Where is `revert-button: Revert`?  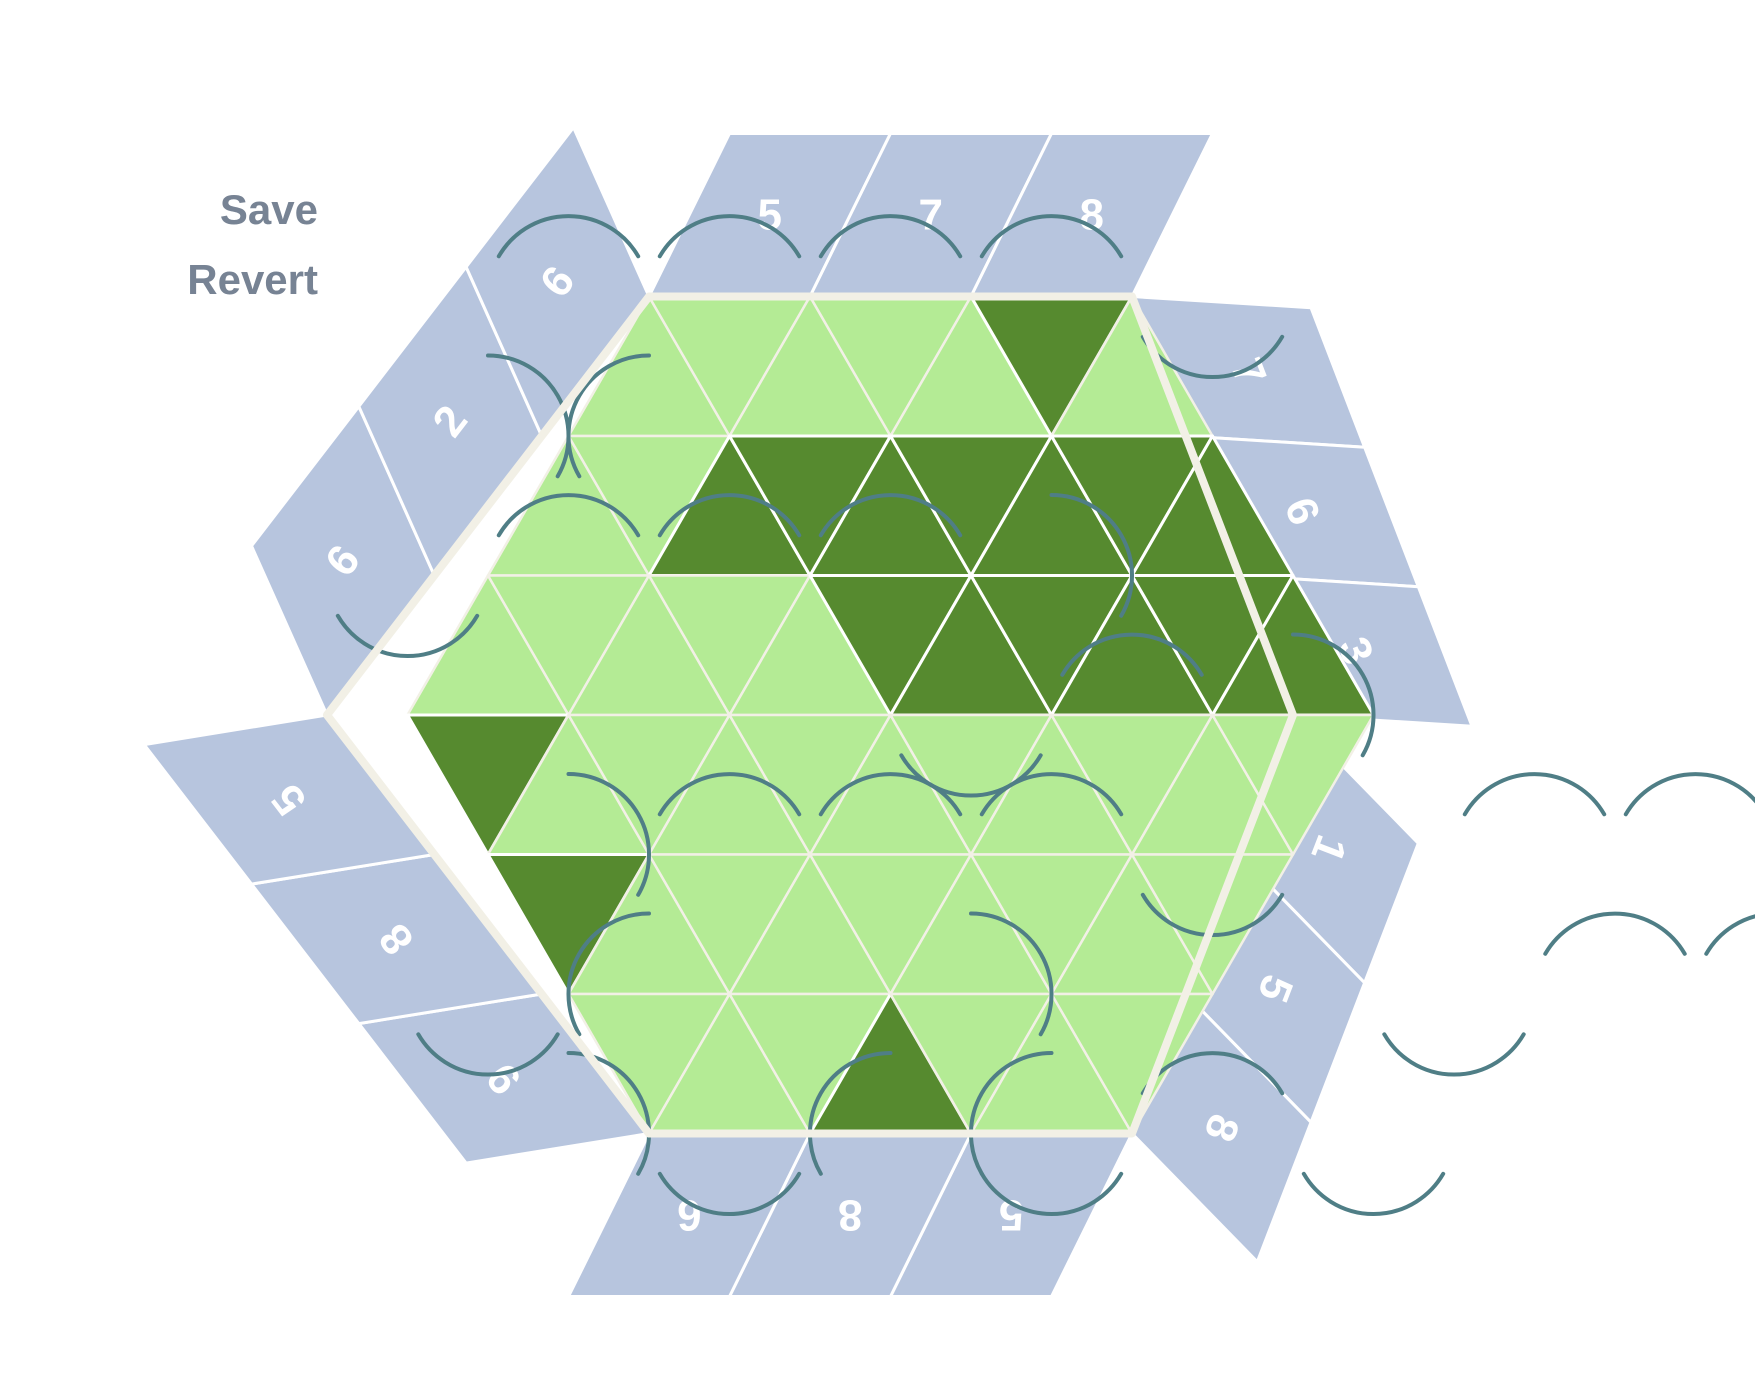 revert-button: Revert is located at coordinates (252, 279).